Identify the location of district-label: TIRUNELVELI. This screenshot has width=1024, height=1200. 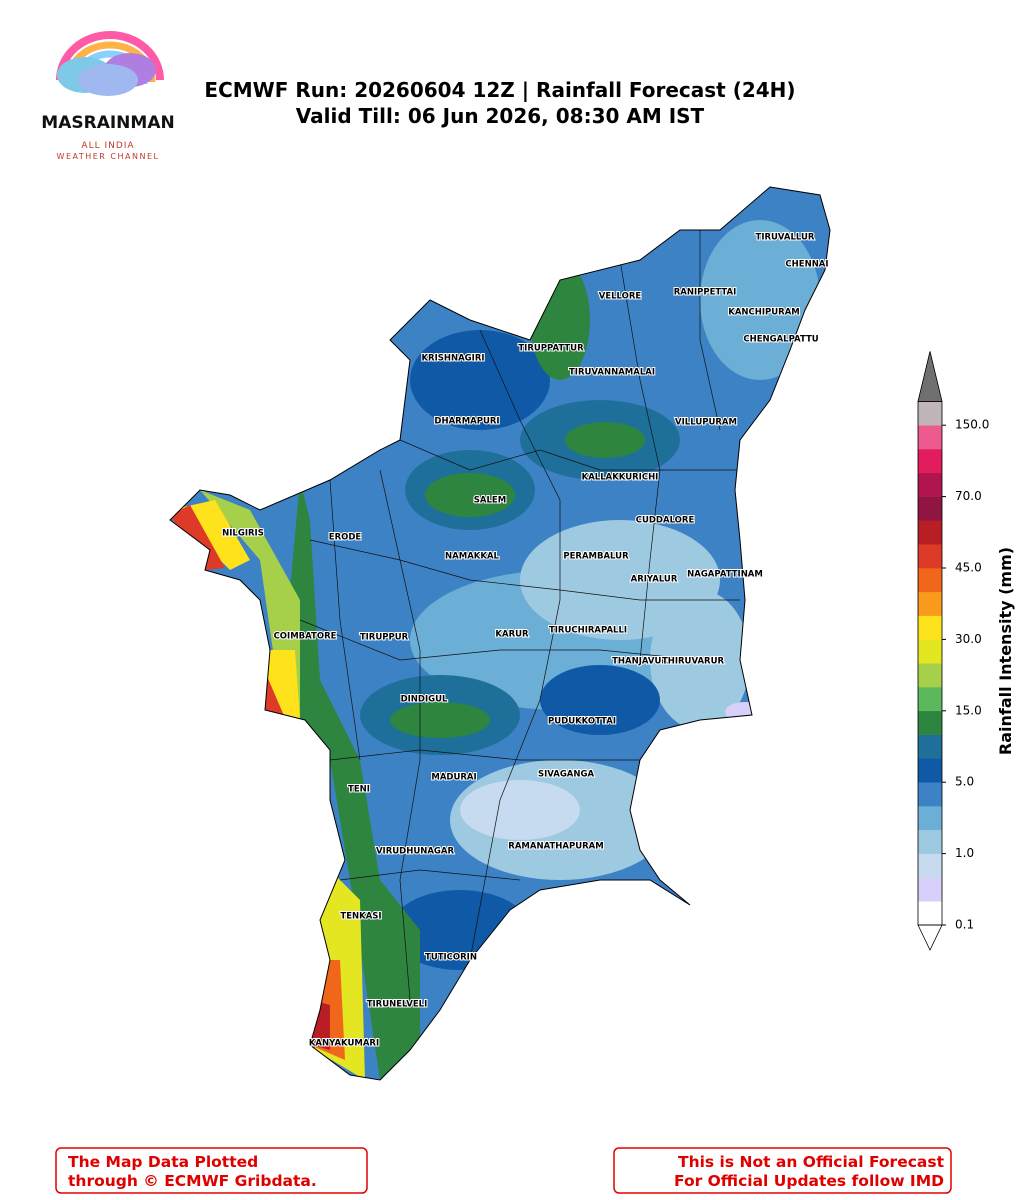
(397, 1005).